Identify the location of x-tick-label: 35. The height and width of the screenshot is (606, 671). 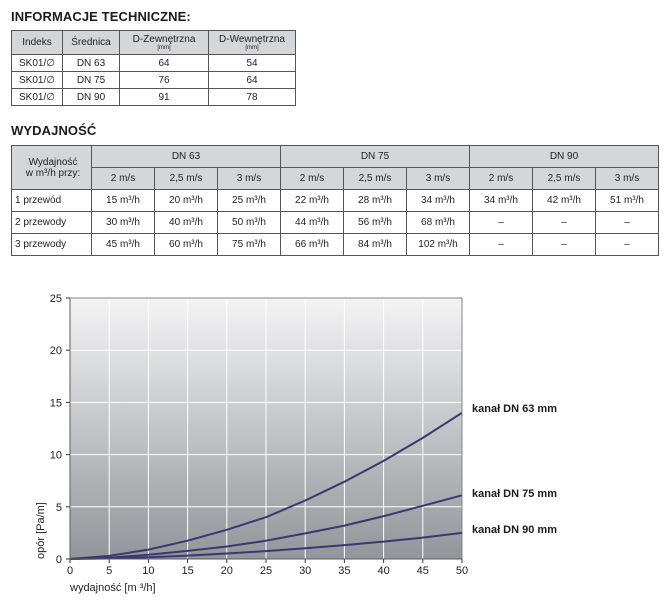
(344, 571).